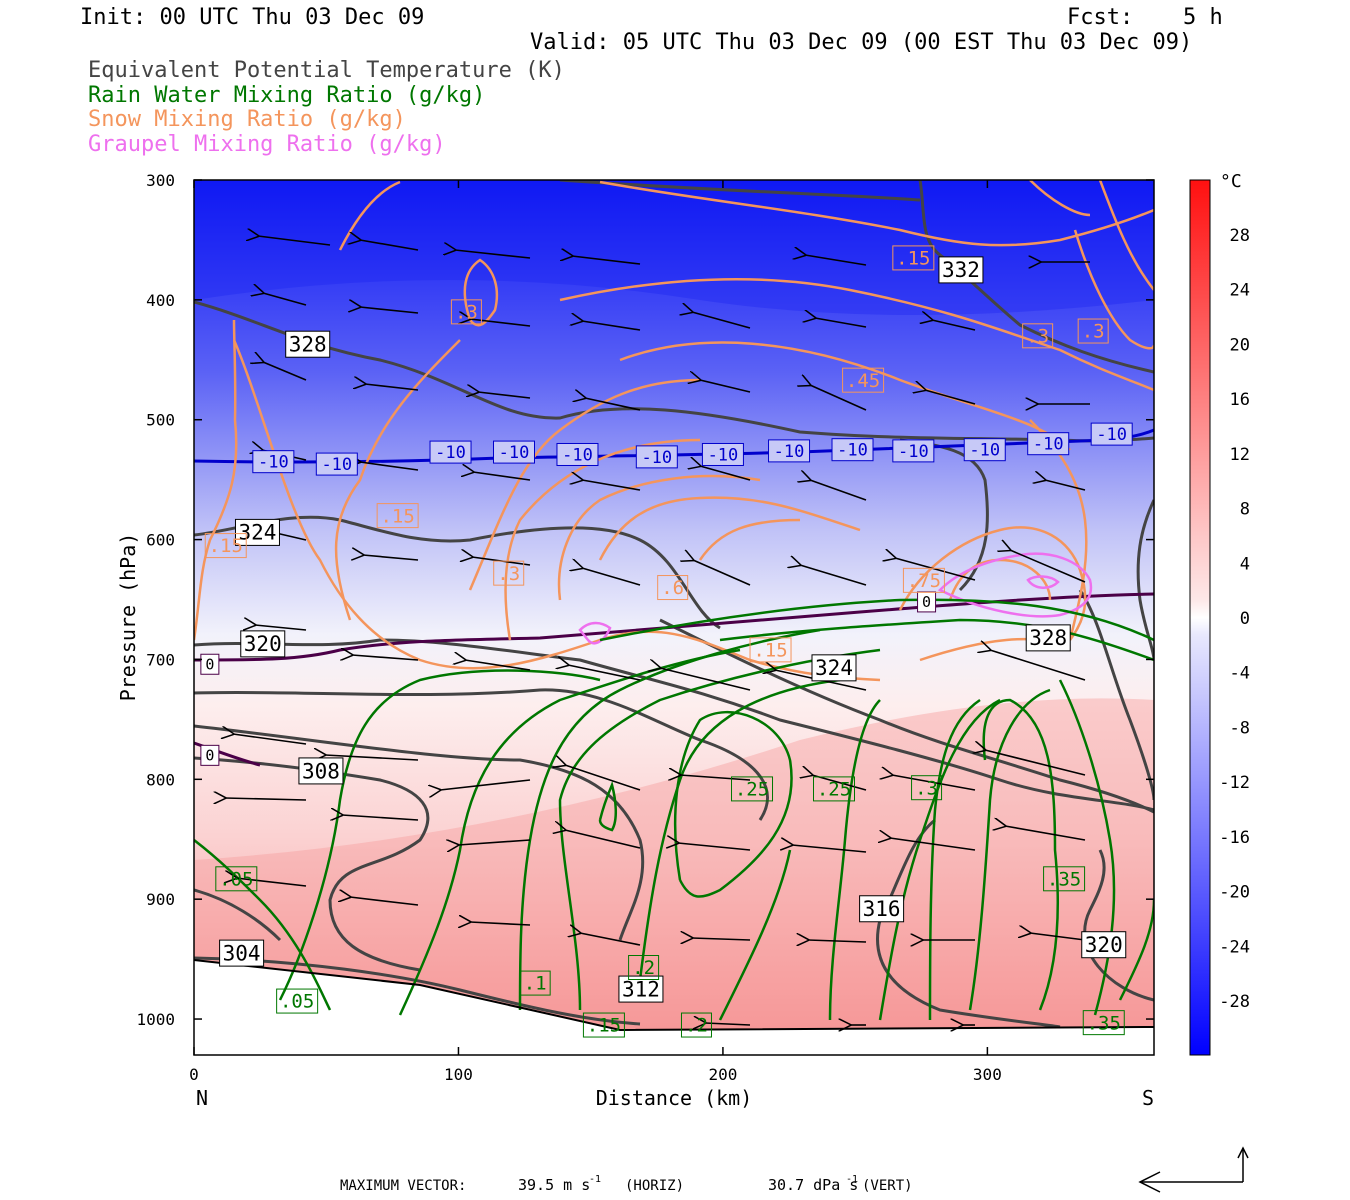 The height and width of the screenshot is (1200, 1350). Describe the element at coordinates (1100, 17) in the screenshot. I see `forecast-label: Fcst:` at that location.